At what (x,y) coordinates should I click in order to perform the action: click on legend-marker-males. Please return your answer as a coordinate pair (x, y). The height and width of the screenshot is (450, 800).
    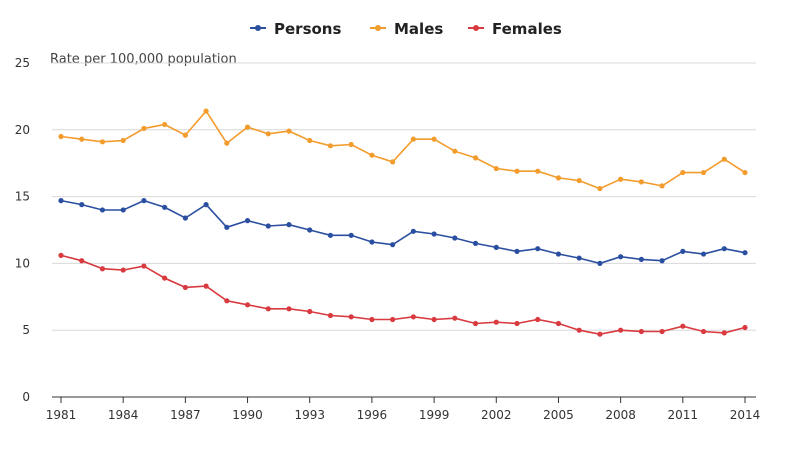
    Looking at the image, I should click on (378, 28).